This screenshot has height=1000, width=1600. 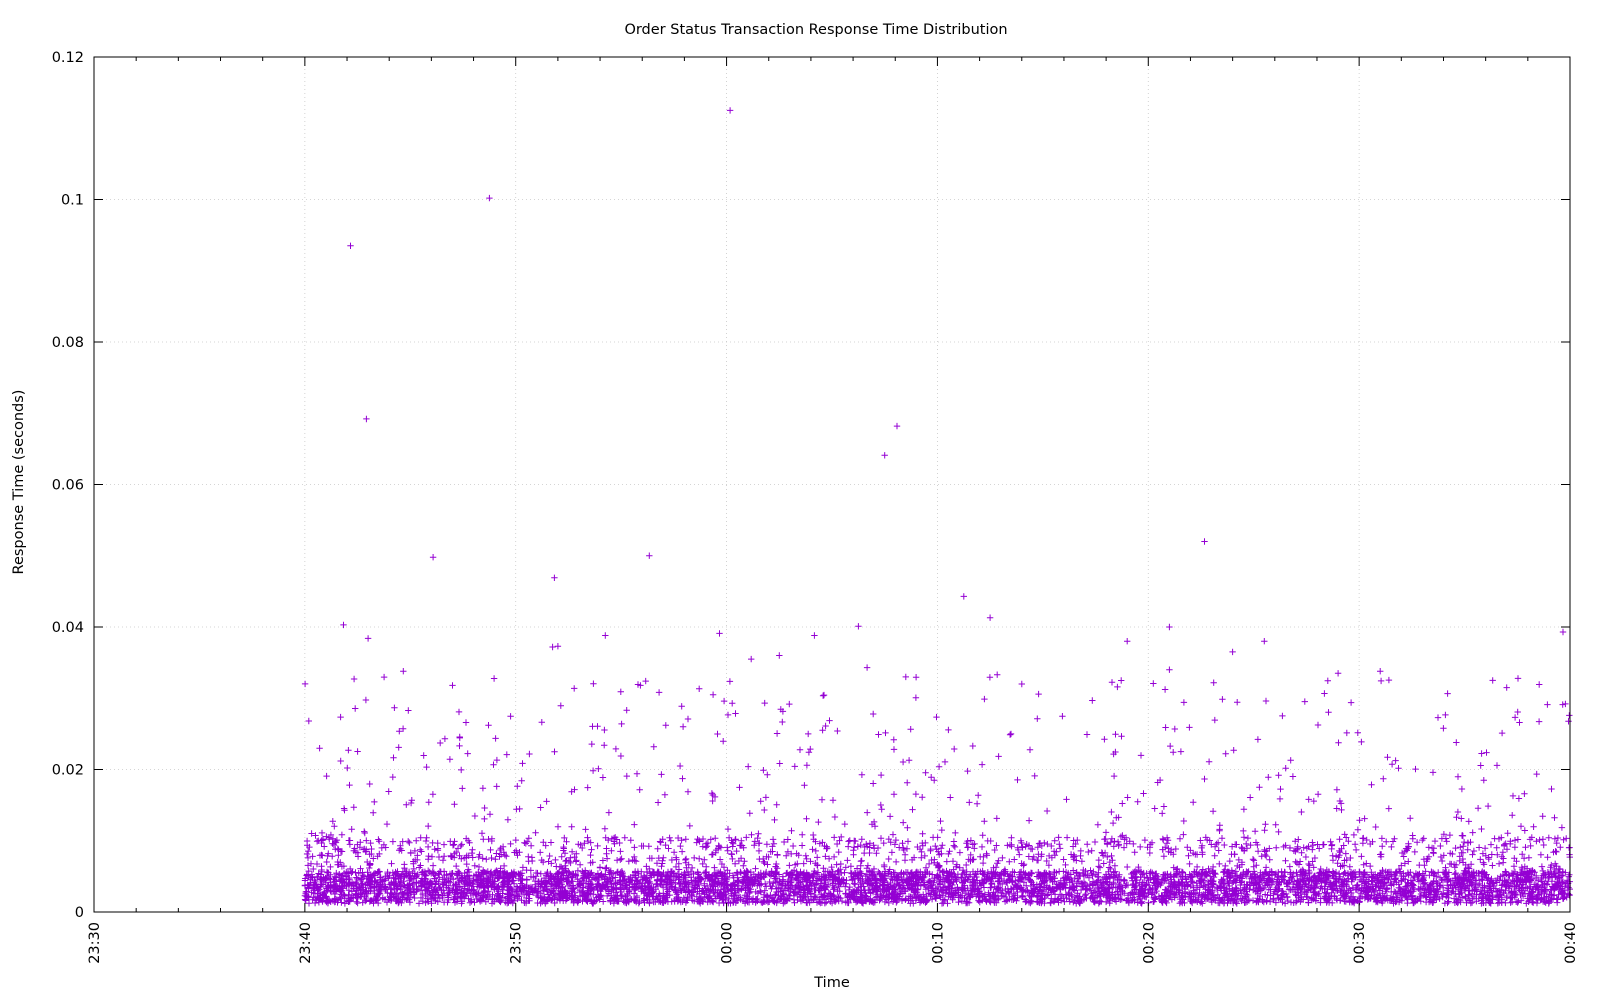 I want to click on y-tick-label: 0.1, so click(x=72, y=201).